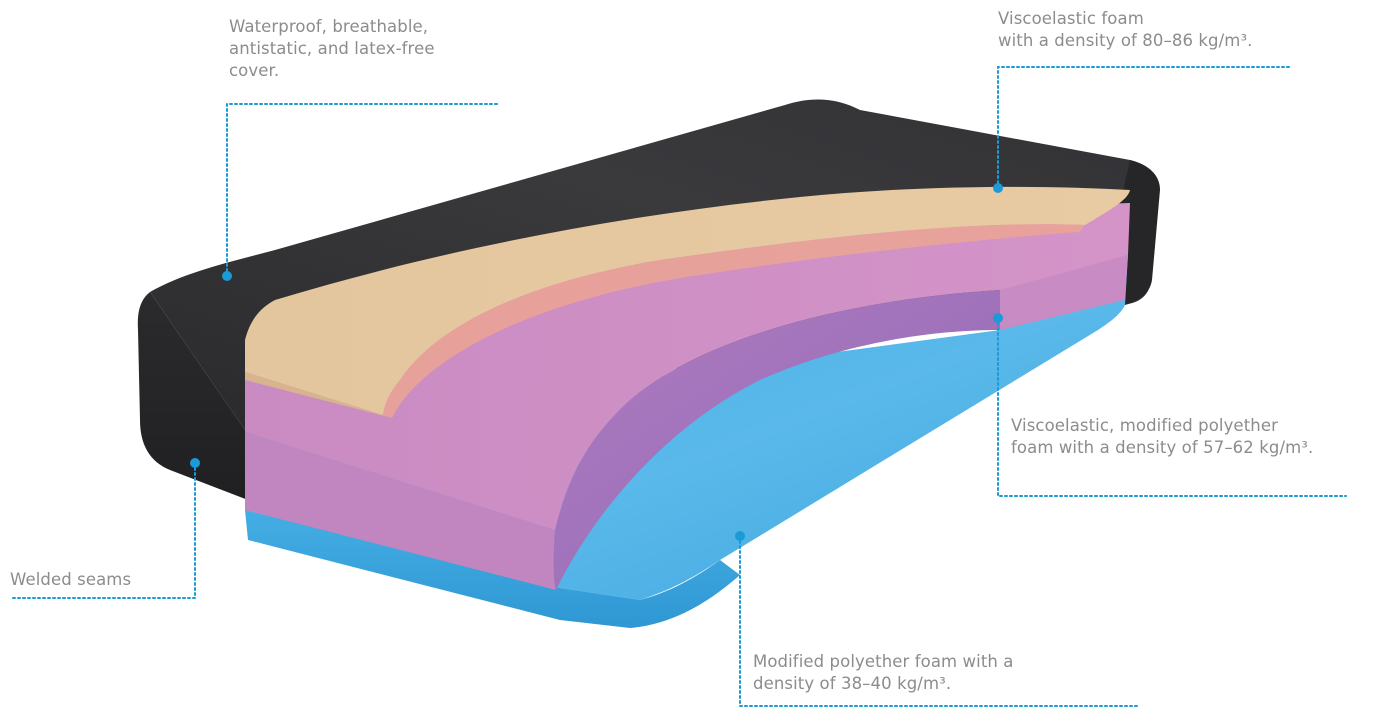 The image size is (1381, 709). What do you see at coordinates (329, 26) in the screenshot?
I see `cover-callout-line: Waterproof, breathable,` at bounding box center [329, 26].